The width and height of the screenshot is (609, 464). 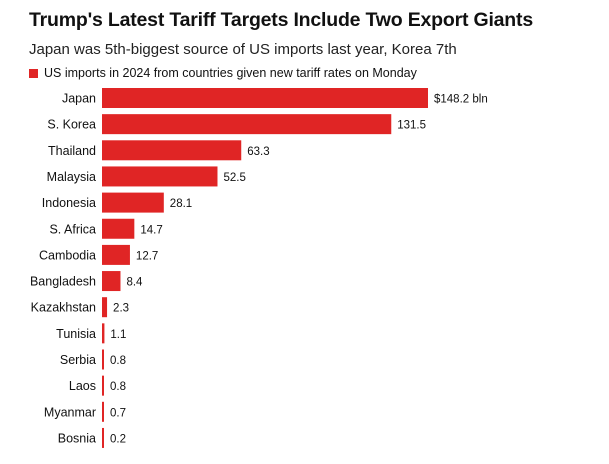 What do you see at coordinates (258, 152) in the screenshot?
I see `value-label: 63.3` at bounding box center [258, 152].